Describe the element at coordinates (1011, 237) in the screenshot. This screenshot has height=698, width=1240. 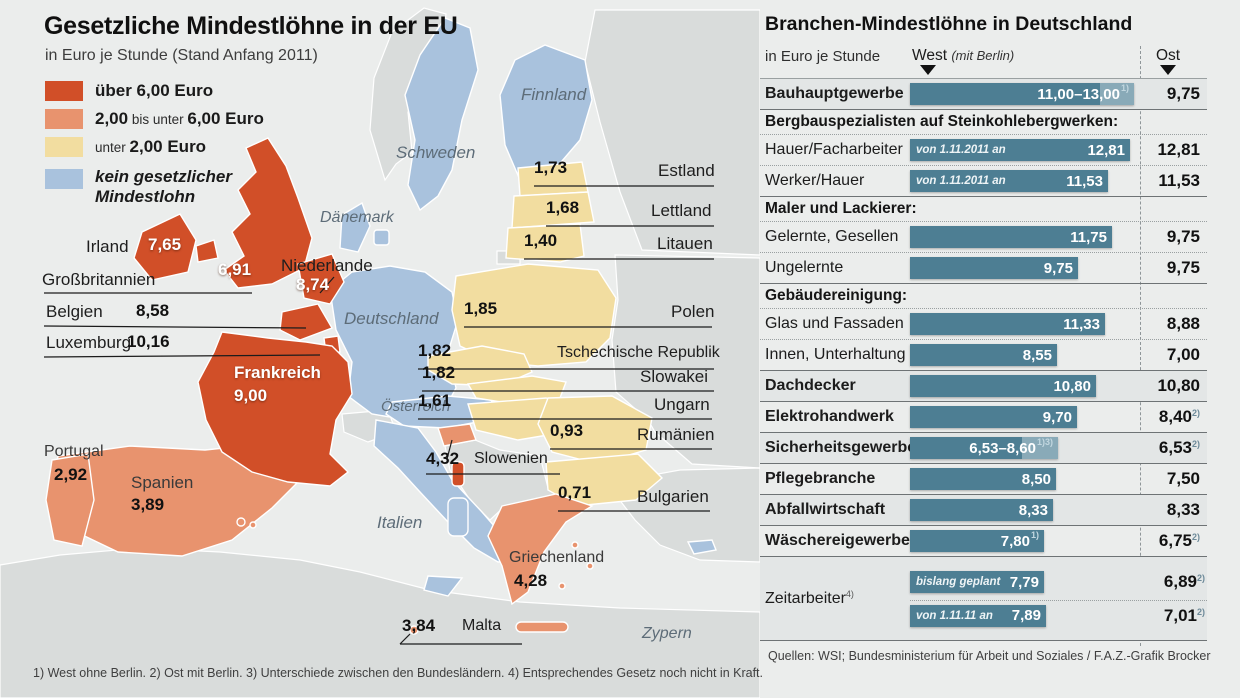
I see `wage-bar: 11,75` at that location.